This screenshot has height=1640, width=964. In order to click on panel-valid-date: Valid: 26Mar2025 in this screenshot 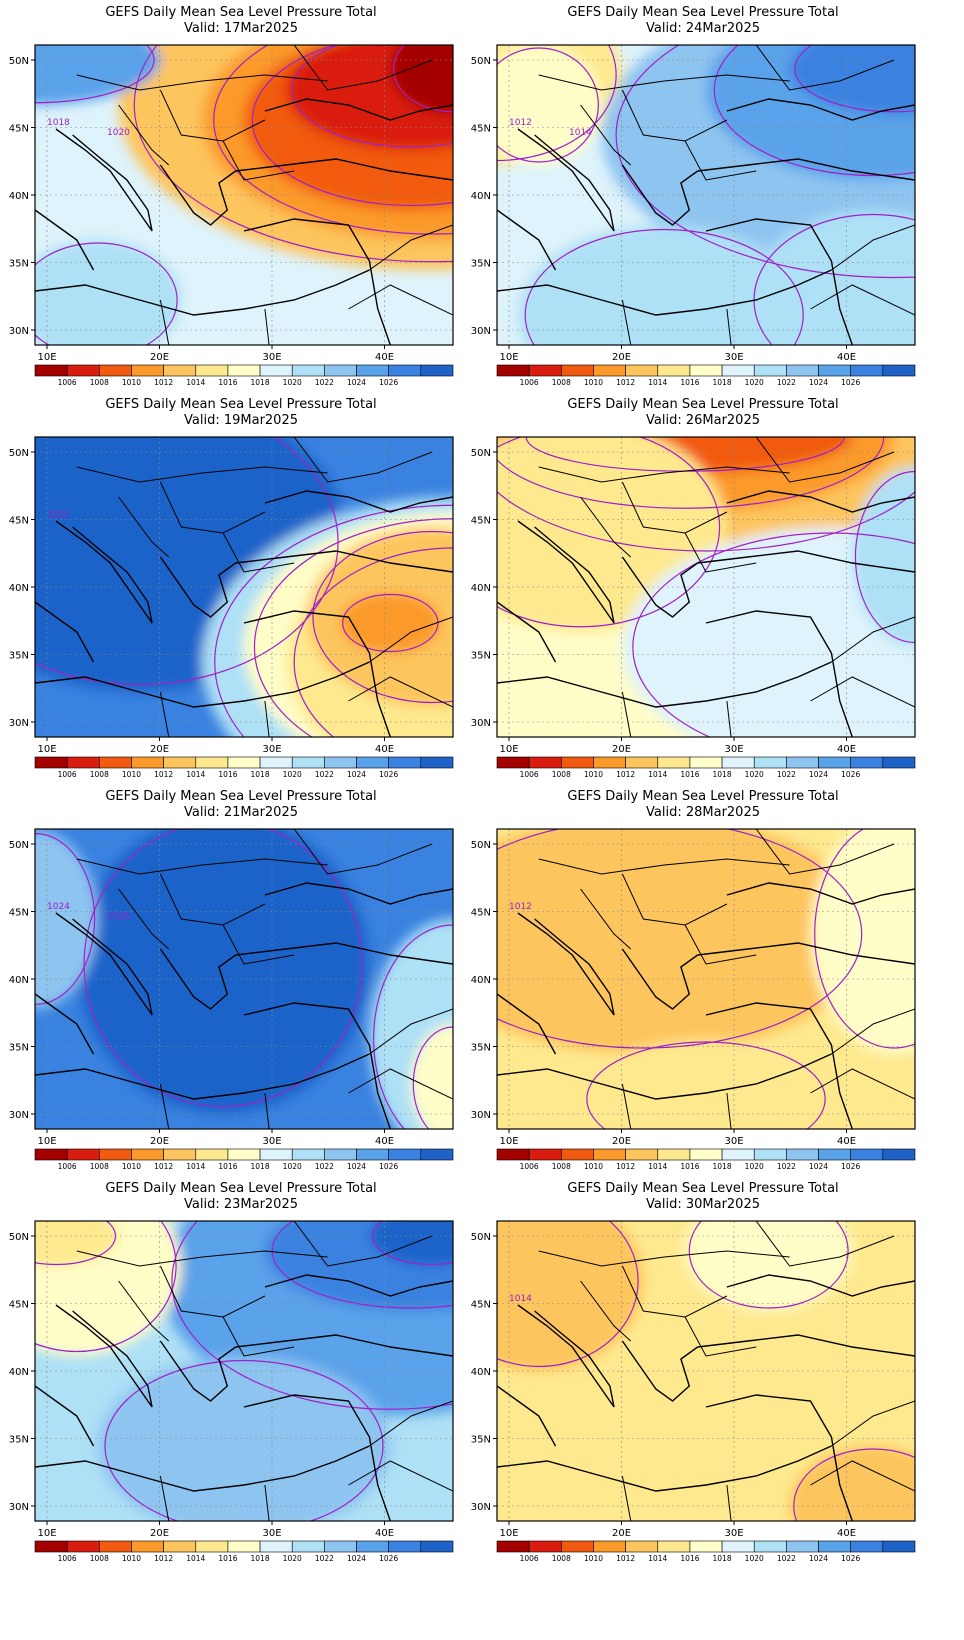, I will do `click(703, 420)`.